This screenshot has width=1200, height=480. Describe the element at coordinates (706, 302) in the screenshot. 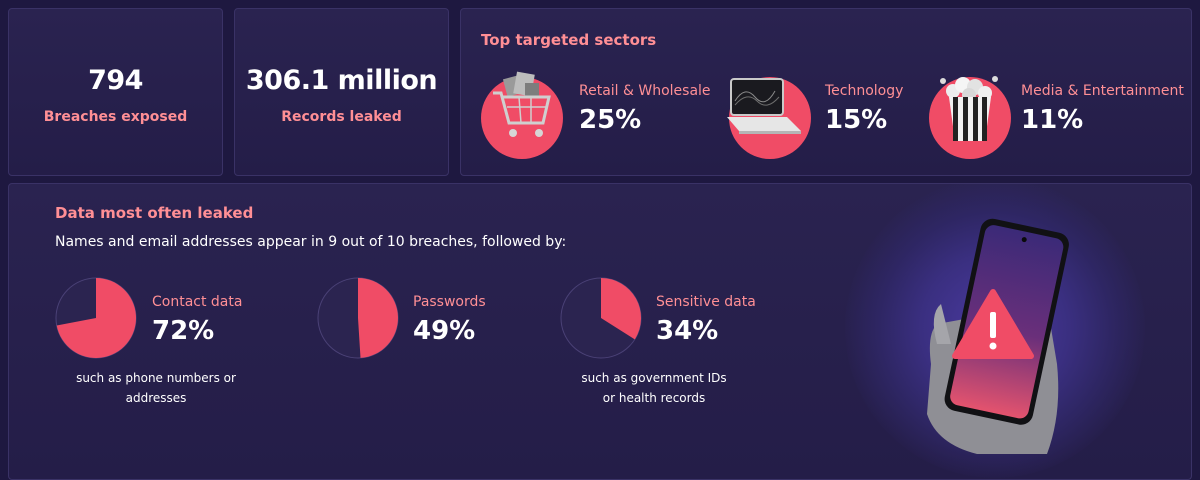

I see `sensitive-data-label: Sensitive data` at that location.